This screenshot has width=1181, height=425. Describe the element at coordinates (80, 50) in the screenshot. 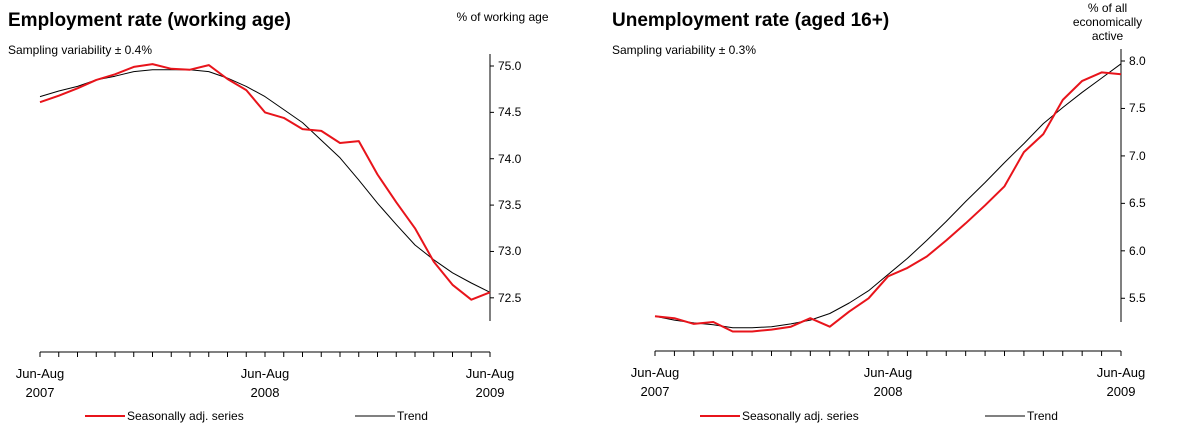

I see `subtitle: Sampling variability ± 0.4%` at that location.